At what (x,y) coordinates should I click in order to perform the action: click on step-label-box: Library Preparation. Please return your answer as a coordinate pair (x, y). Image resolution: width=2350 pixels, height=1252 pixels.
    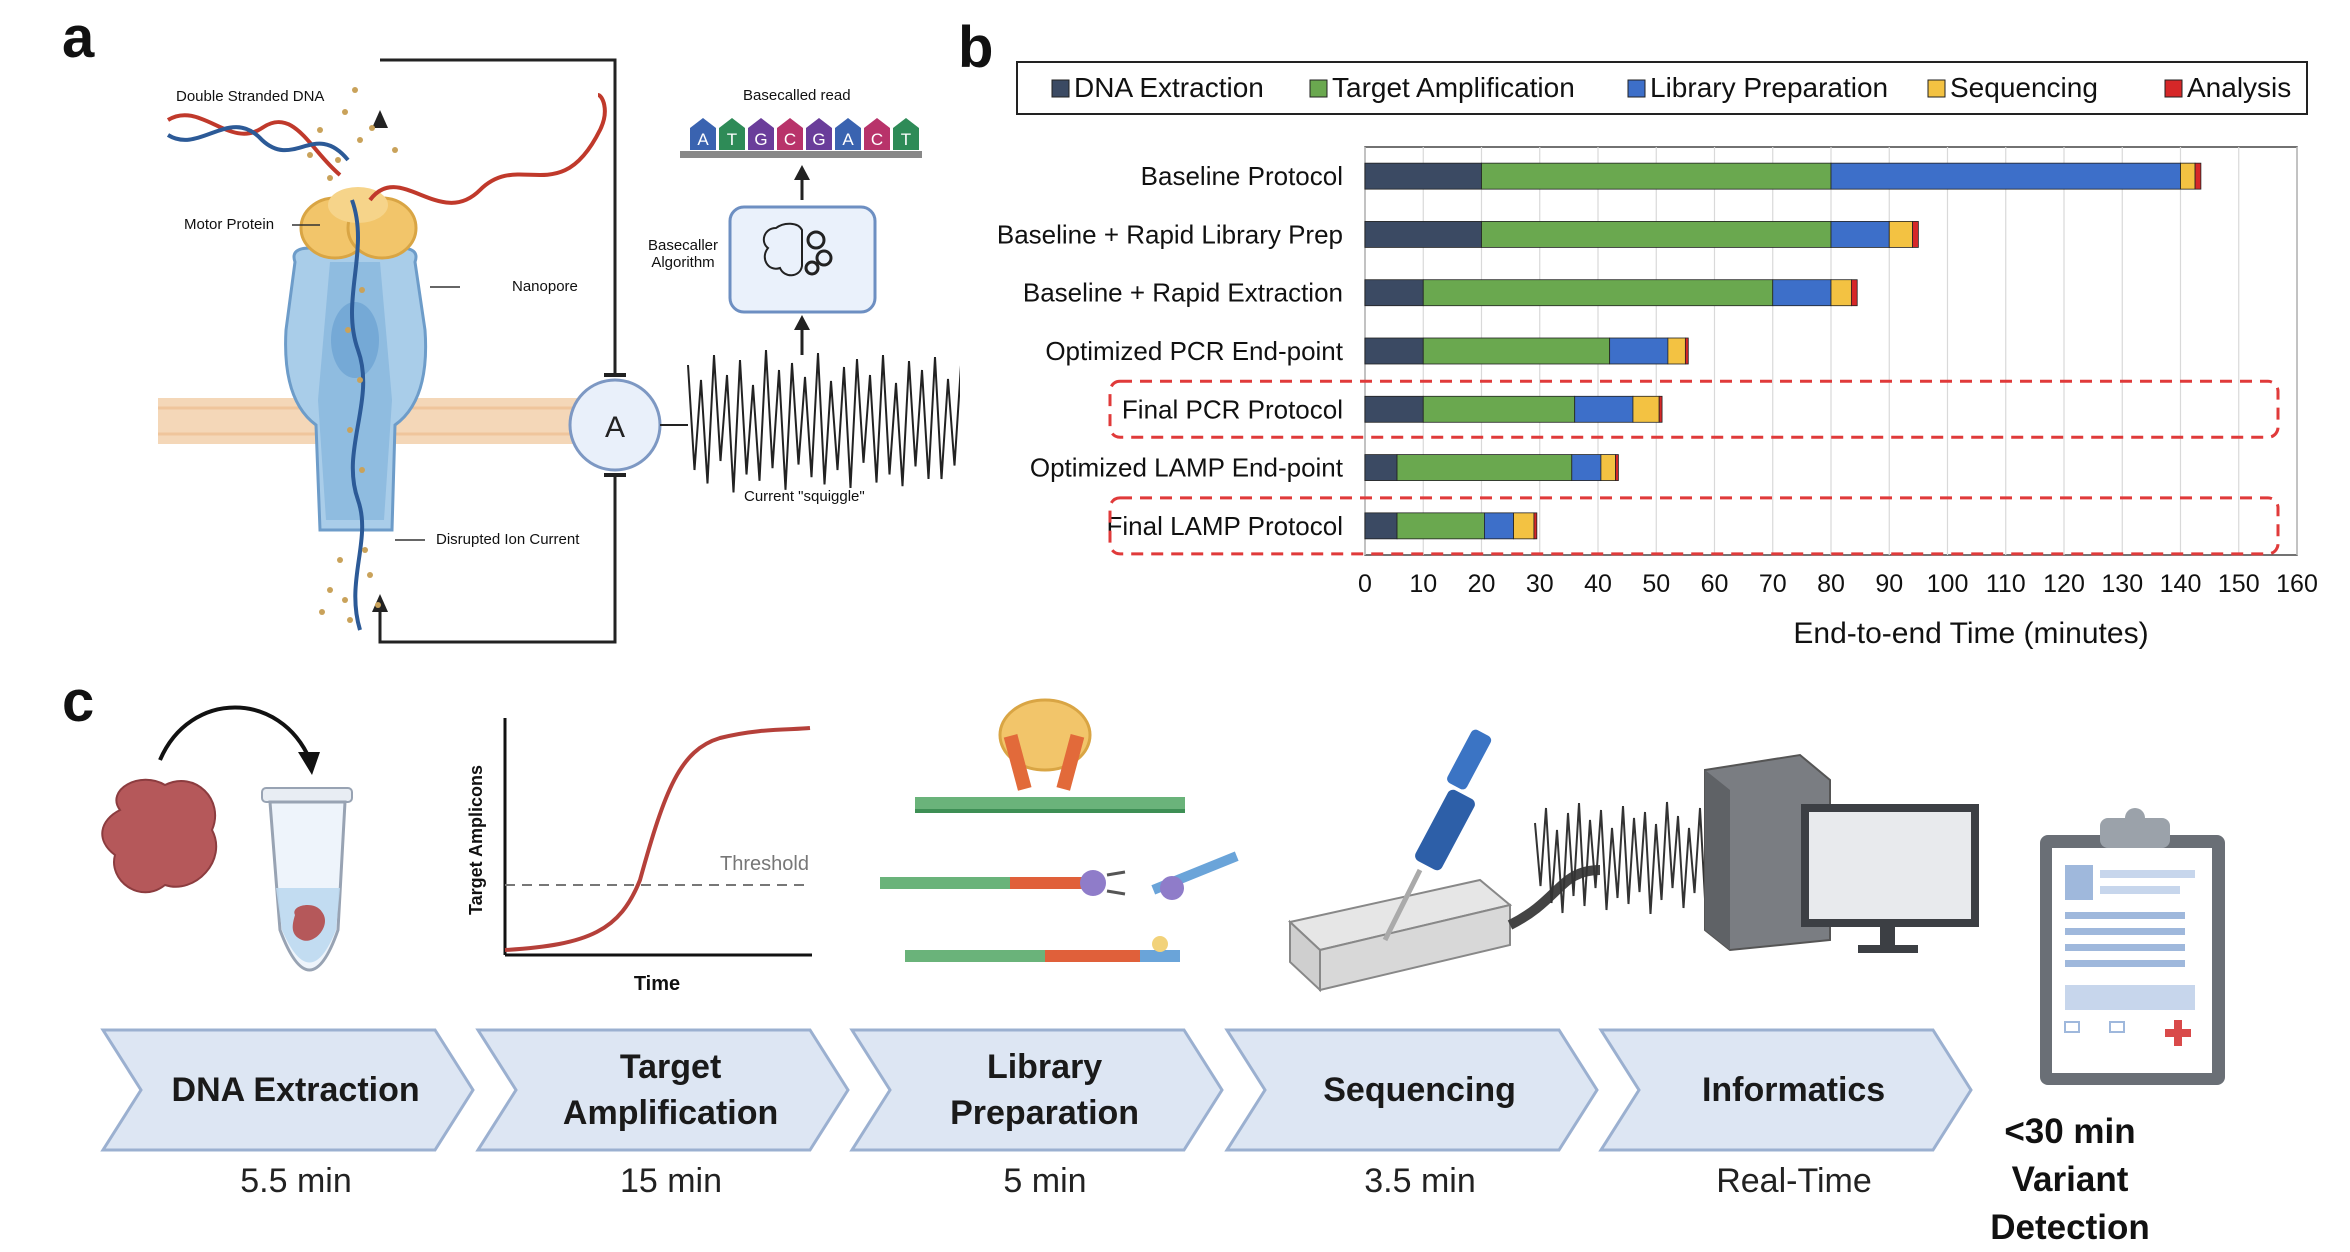
    Looking at the image, I should click on (1044, 1090).